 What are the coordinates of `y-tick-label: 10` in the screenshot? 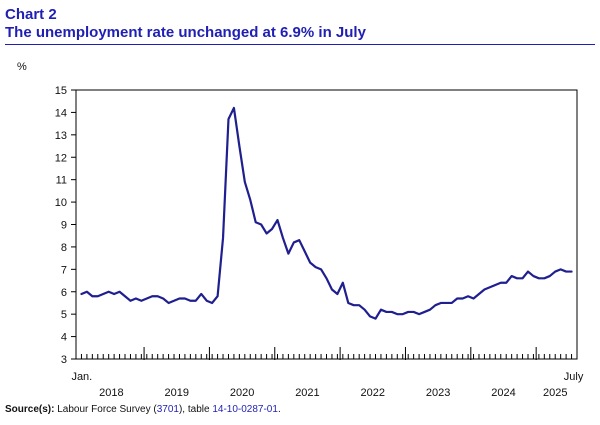 It's located at (61, 203).